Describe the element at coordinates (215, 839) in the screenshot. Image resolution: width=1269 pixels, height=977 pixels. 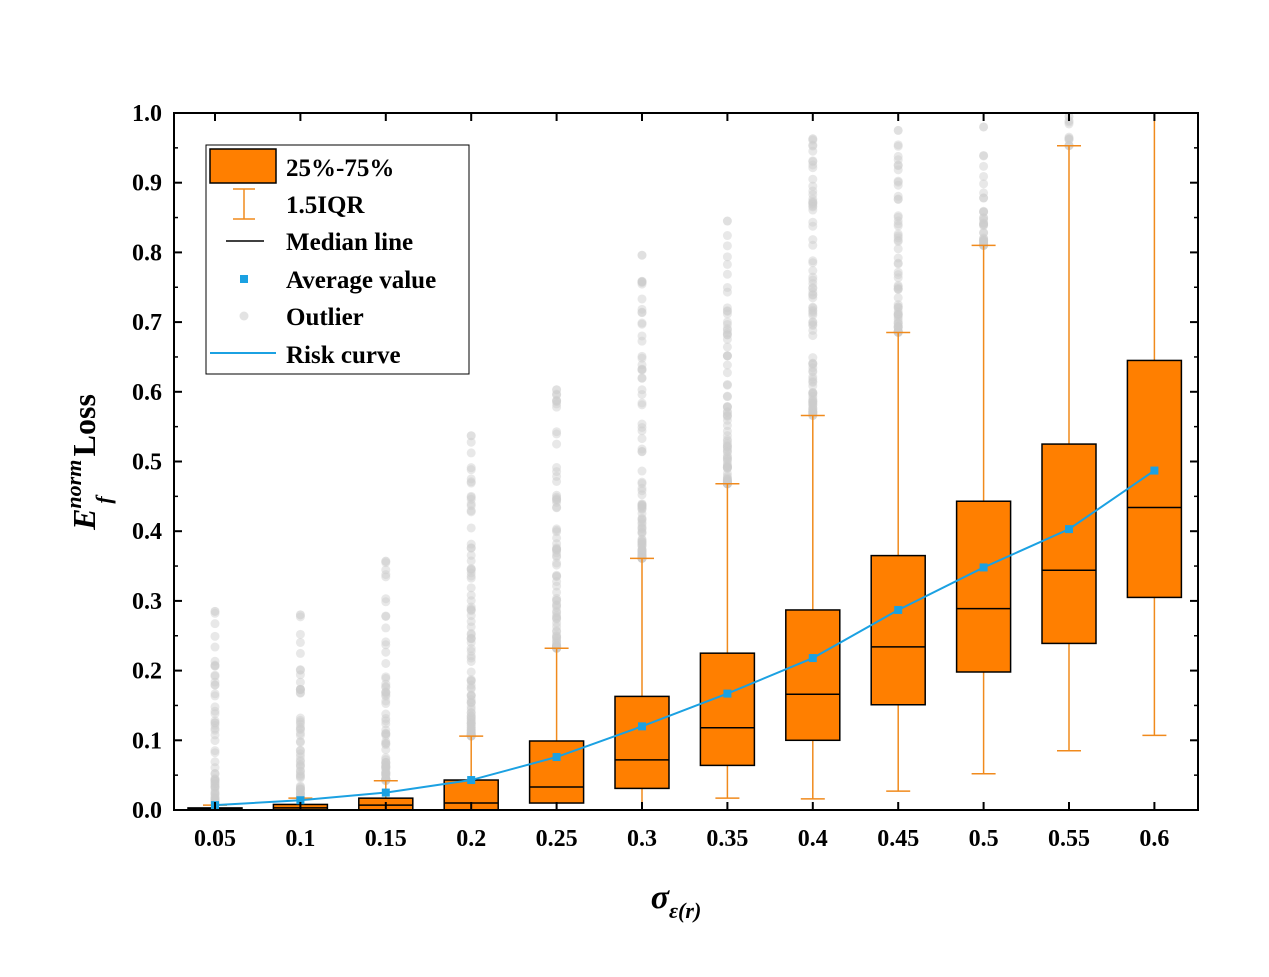
I see `x-tick-label: 0.05` at that location.